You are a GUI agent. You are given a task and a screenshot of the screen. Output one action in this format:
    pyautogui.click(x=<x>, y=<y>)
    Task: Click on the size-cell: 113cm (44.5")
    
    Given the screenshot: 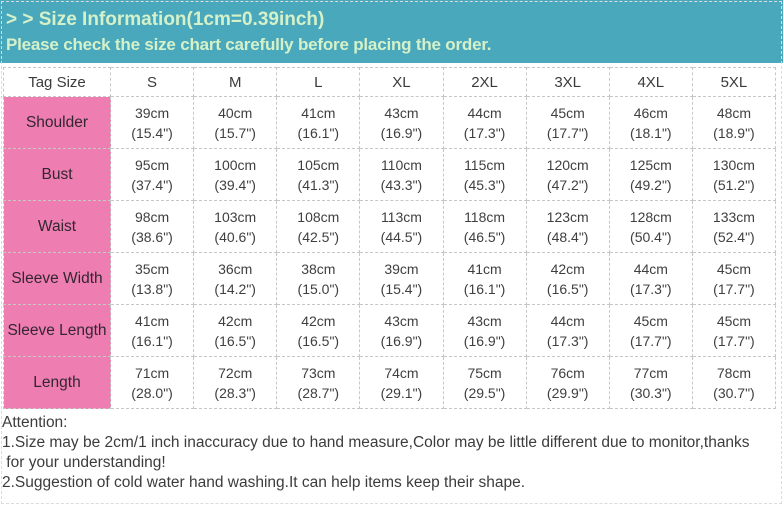 What is the action you would take?
    pyautogui.click(x=401, y=226)
    